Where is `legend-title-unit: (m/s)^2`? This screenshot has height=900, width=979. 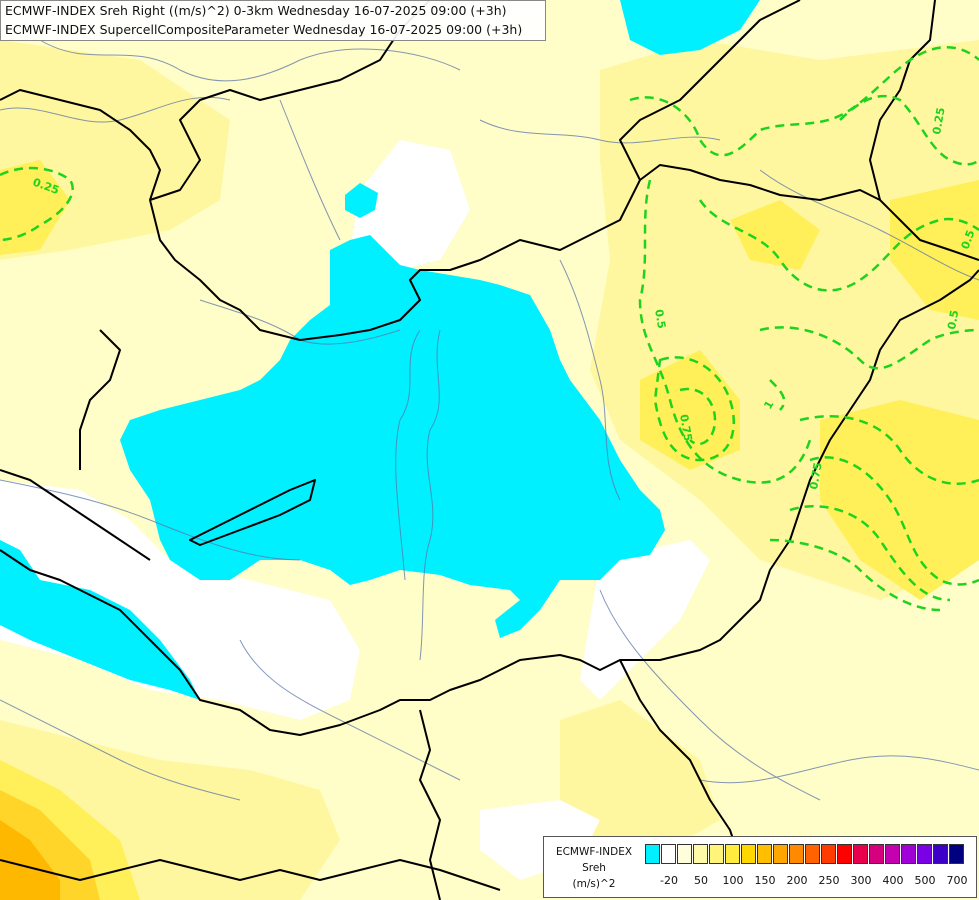 legend-title-unit: (m/s)^2 is located at coordinates (594, 884).